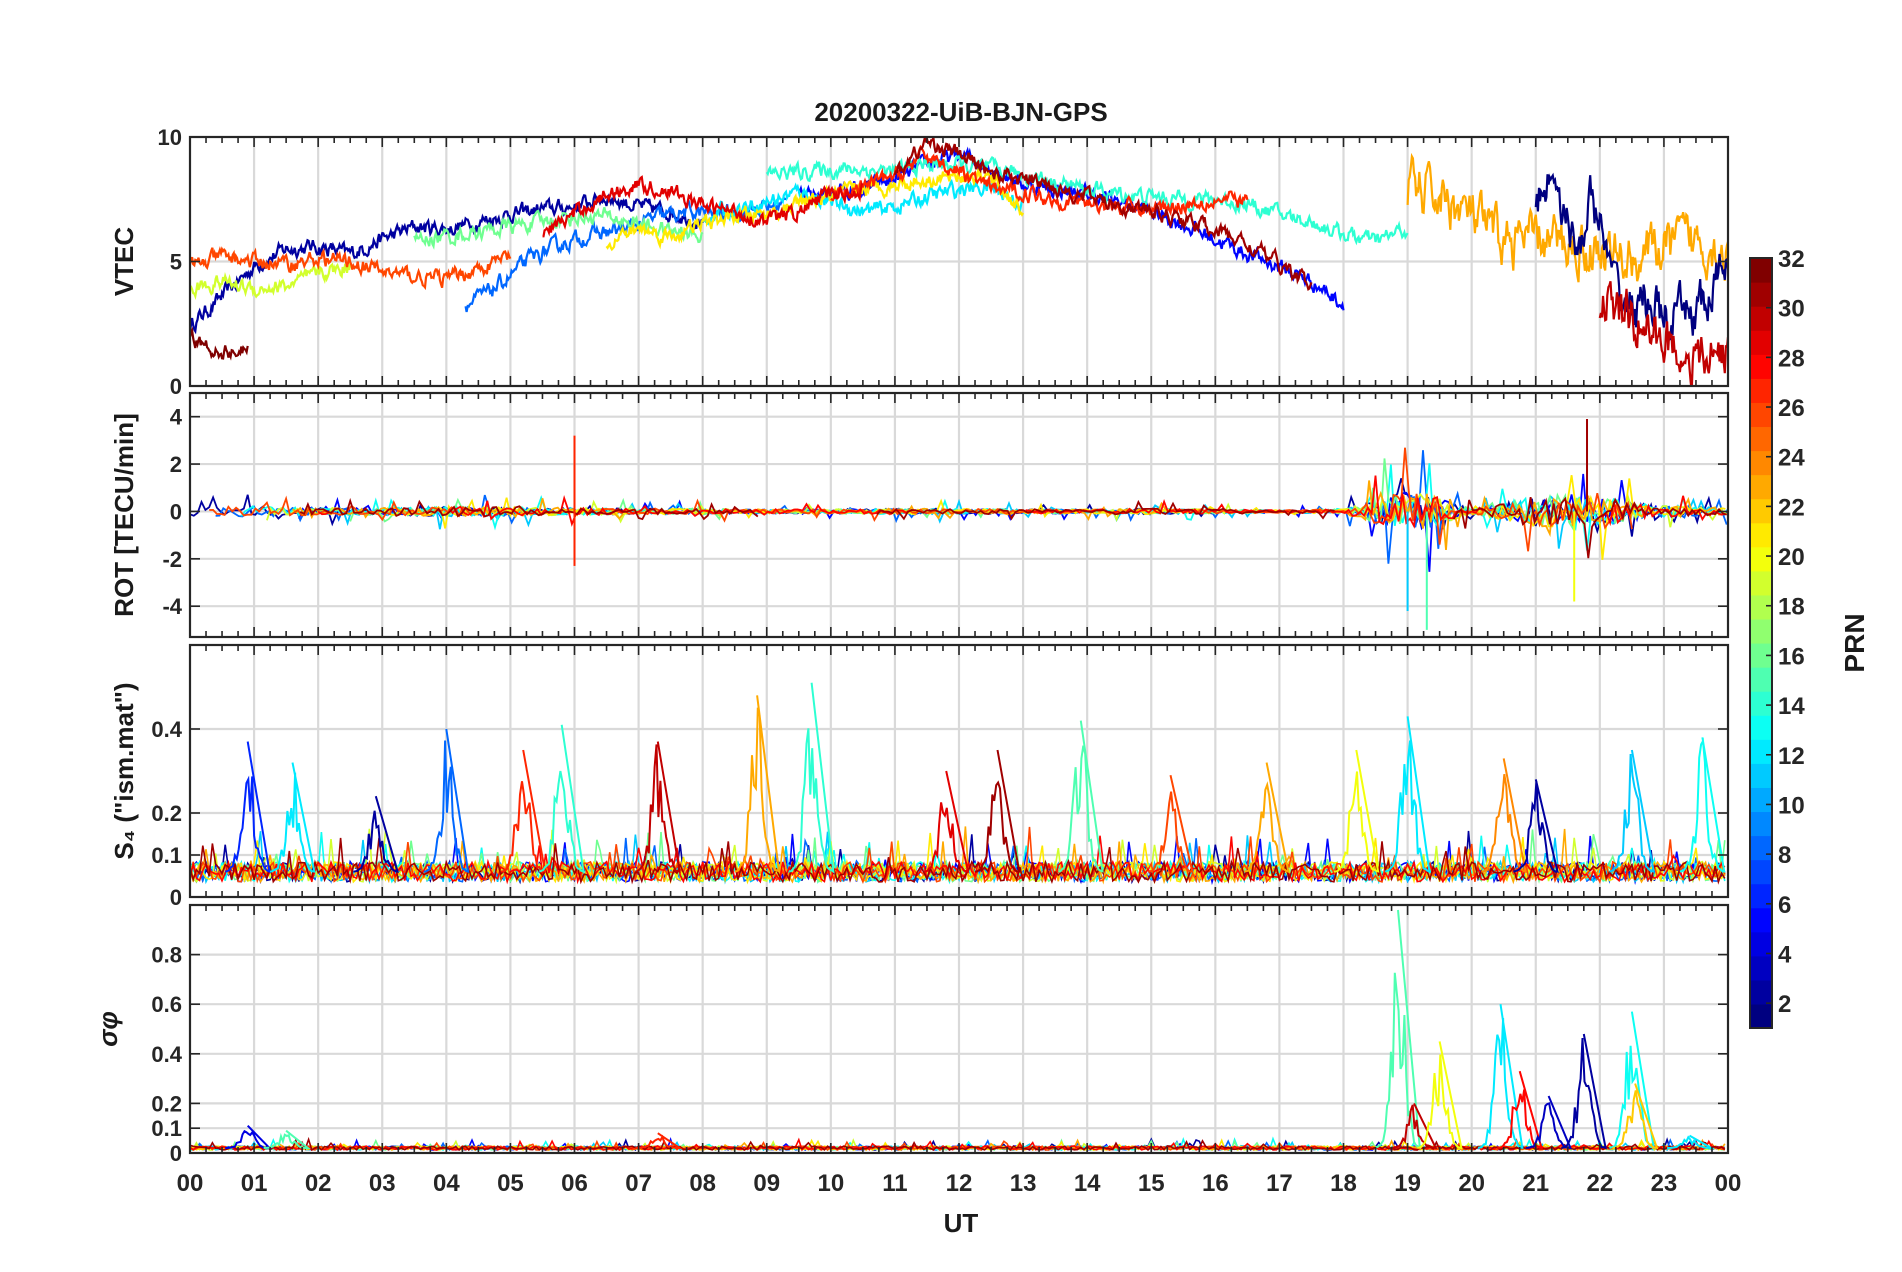 The image size is (1902, 1272). I want to click on x-tick-label: 18, so click(1343, 1183).